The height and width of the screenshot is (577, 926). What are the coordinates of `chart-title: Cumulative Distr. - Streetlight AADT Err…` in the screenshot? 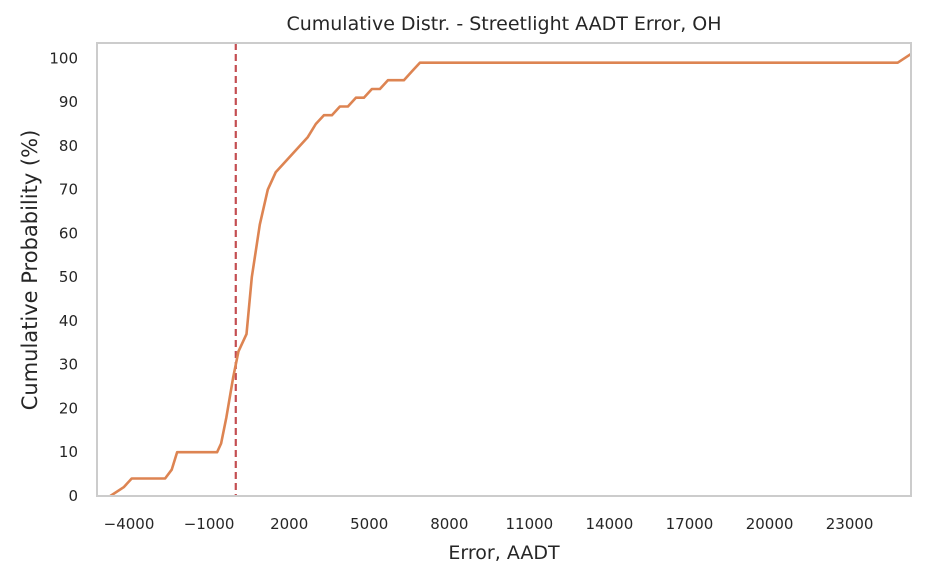 It's located at (503, 24).